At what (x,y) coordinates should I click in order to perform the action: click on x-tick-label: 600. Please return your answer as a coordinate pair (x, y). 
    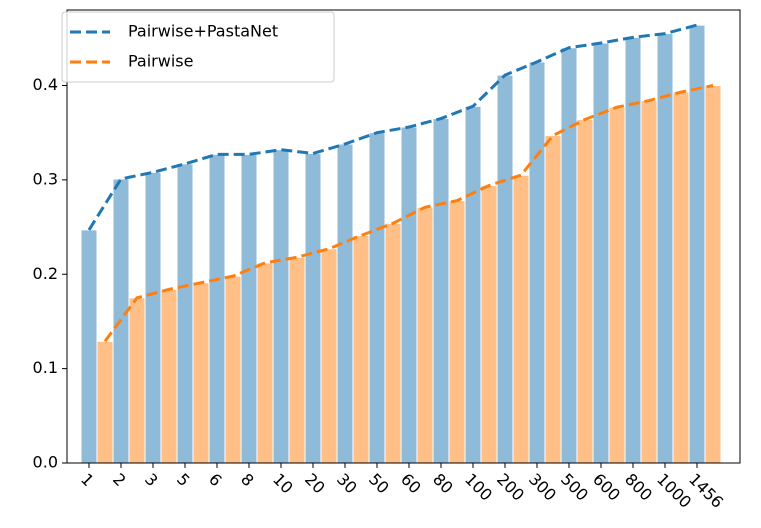
    Looking at the image, I should click on (606, 487).